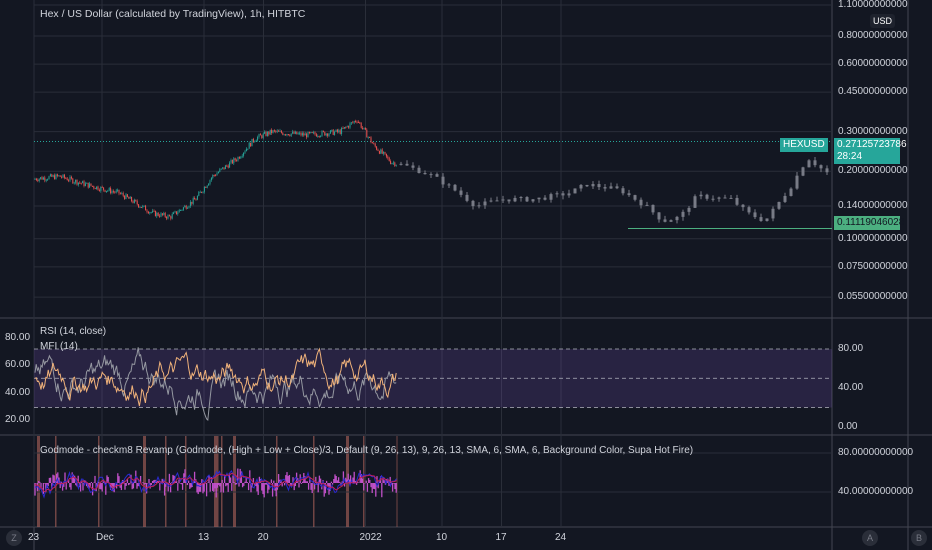 The height and width of the screenshot is (550, 932). What do you see at coordinates (869, 223) in the screenshot?
I see `low-price-tag: 0.11119046028` at bounding box center [869, 223].